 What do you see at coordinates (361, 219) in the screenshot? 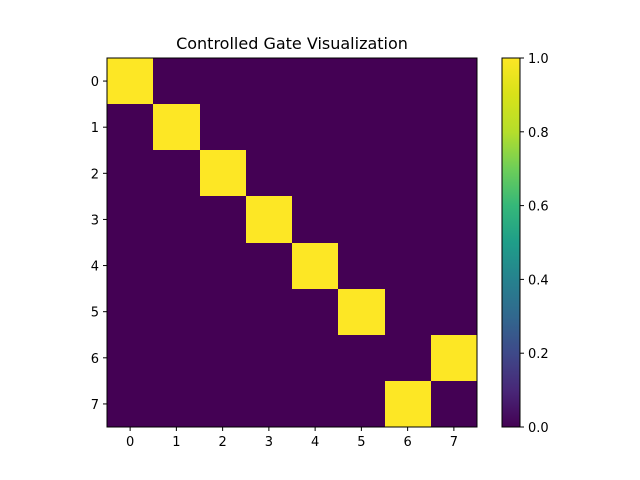
I see `heatmap-cell-r3-c5` at bounding box center [361, 219].